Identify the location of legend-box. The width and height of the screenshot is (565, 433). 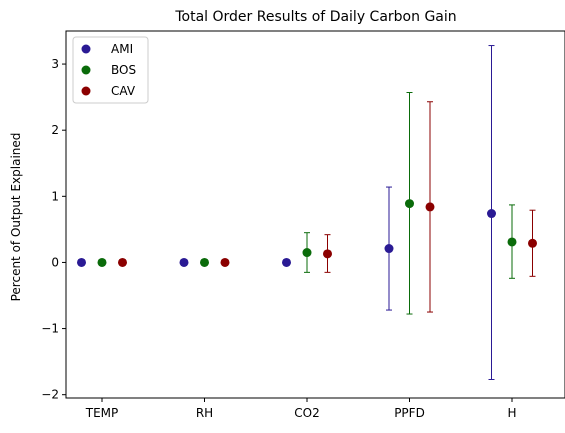
(110, 70).